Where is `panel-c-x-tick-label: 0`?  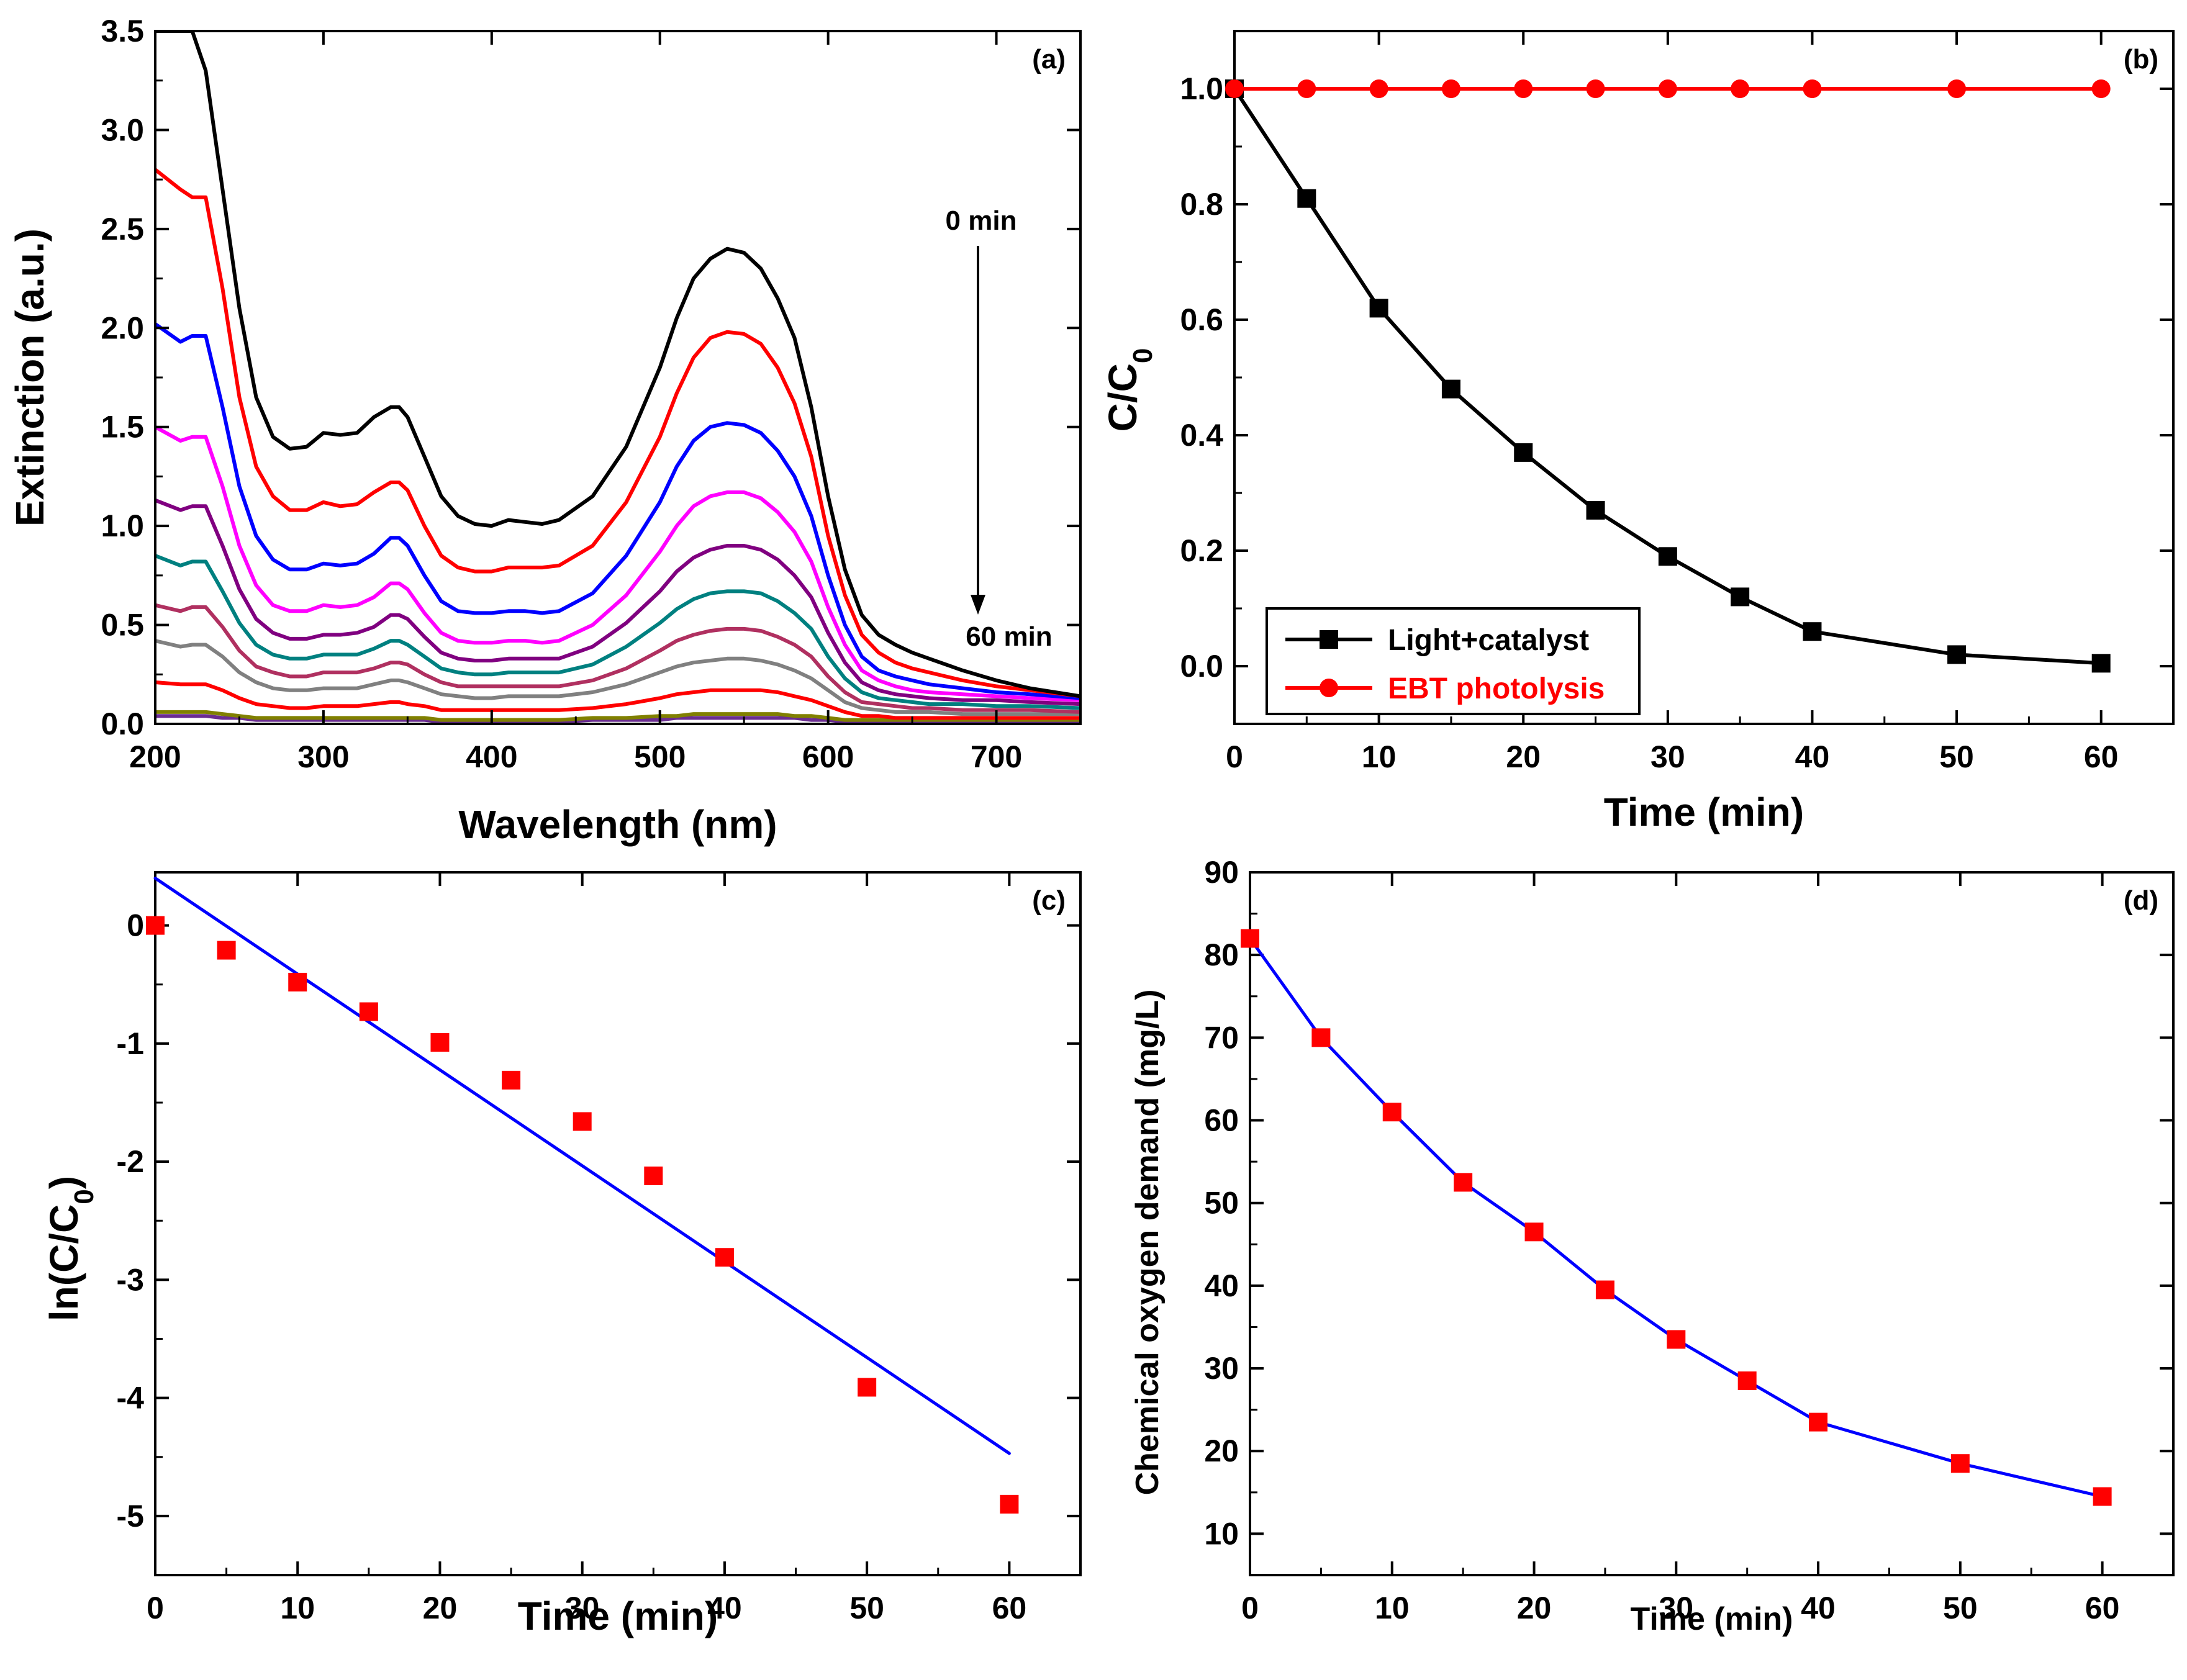
panel-c-x-tick-label: 0 is located at coordinates (155, 1608).